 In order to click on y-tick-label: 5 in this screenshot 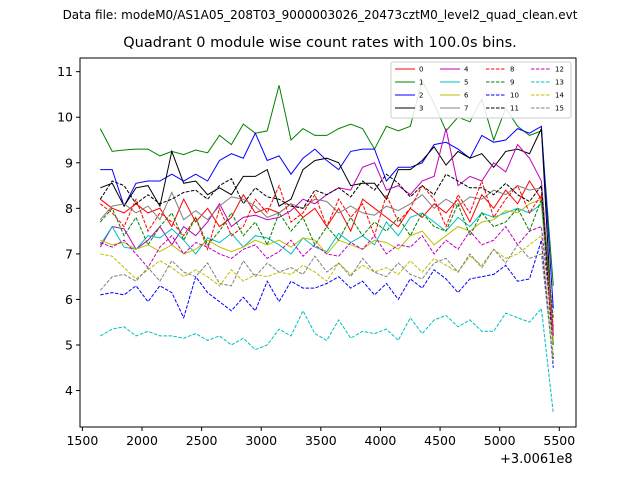, I will do `click(69, 345)`.